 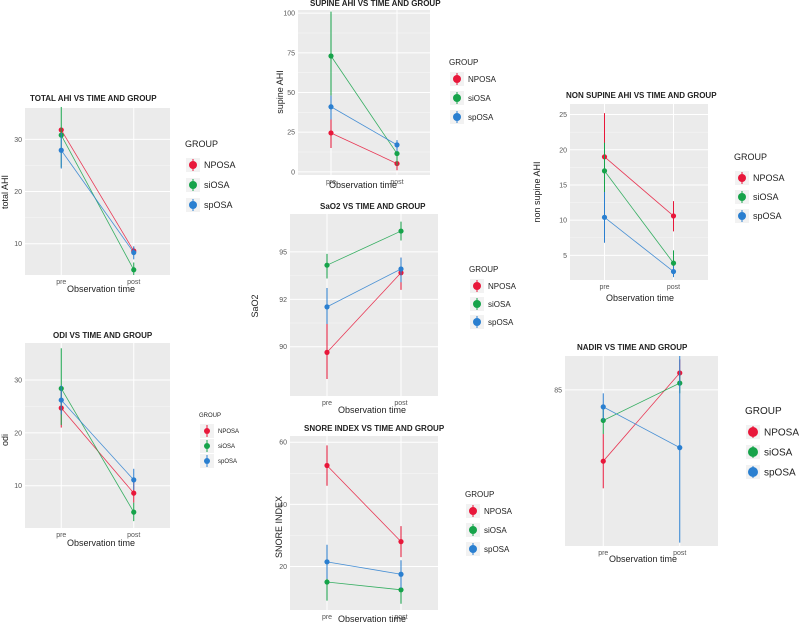 What do you see at coordinates (255, 305) in the screenshot?
I see `y-axis-label: SaO2` at bounding box center [255, 305].